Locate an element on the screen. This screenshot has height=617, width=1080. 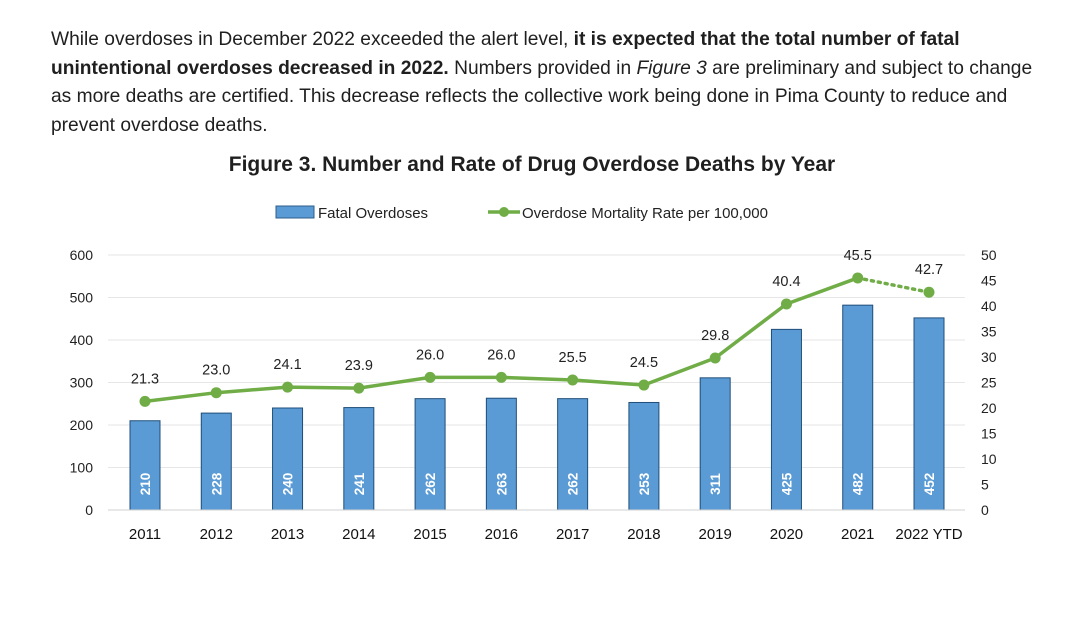
rate-value-label: 42.7 is located at coordinates (929, 270).